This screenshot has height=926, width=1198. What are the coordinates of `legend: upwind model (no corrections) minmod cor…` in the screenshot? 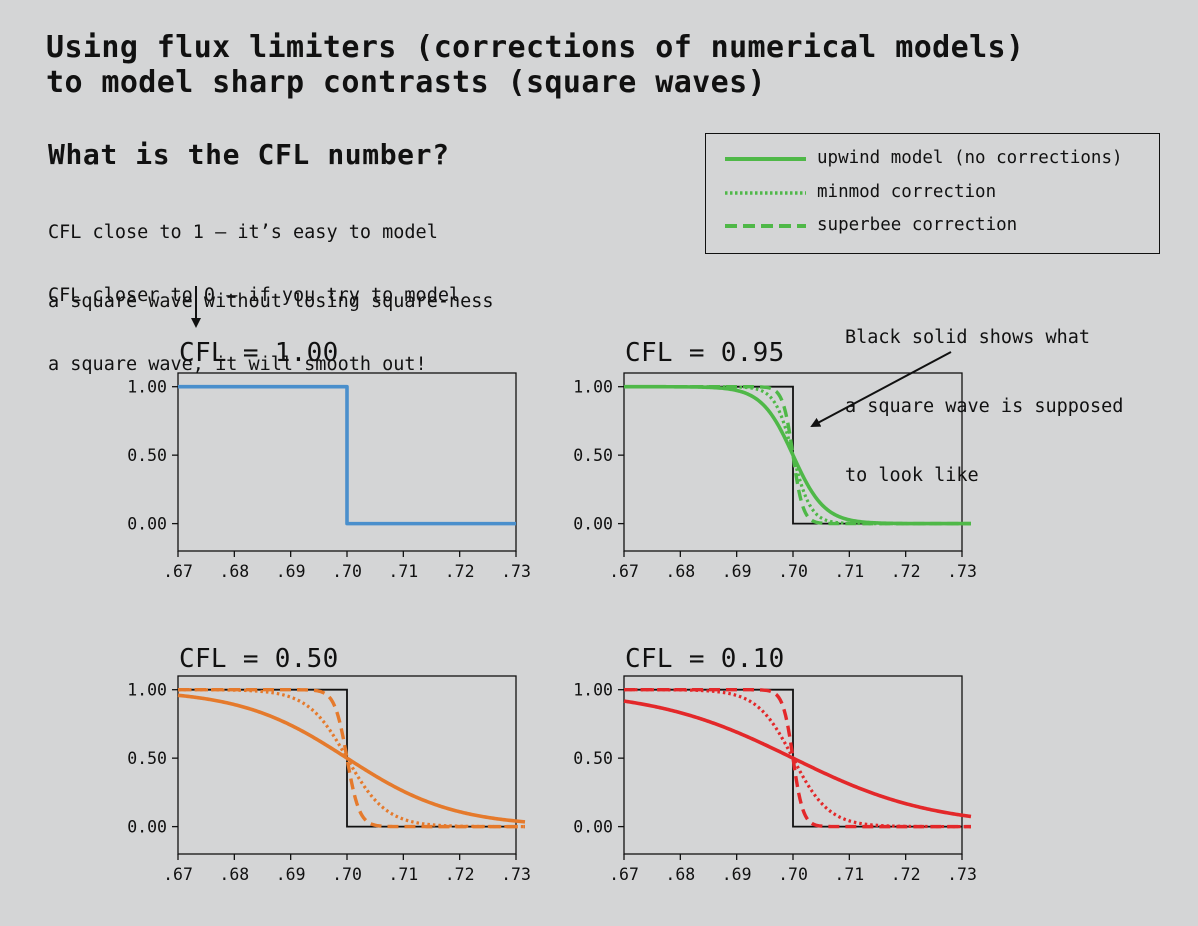 It's located at (932, 193).